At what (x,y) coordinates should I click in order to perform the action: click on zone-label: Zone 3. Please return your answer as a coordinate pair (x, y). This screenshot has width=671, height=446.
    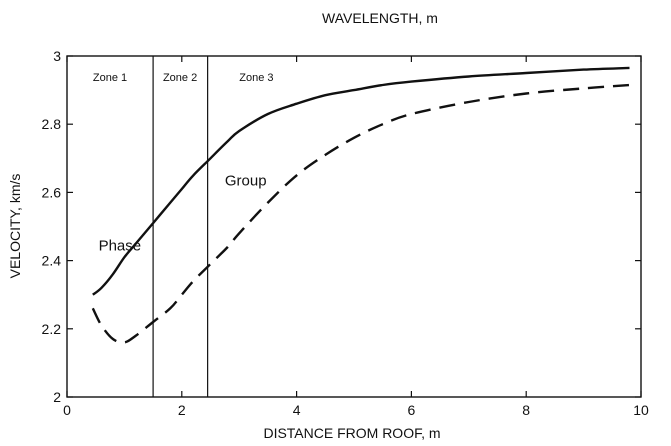
    Looking at the image, I should click on (256, 78).